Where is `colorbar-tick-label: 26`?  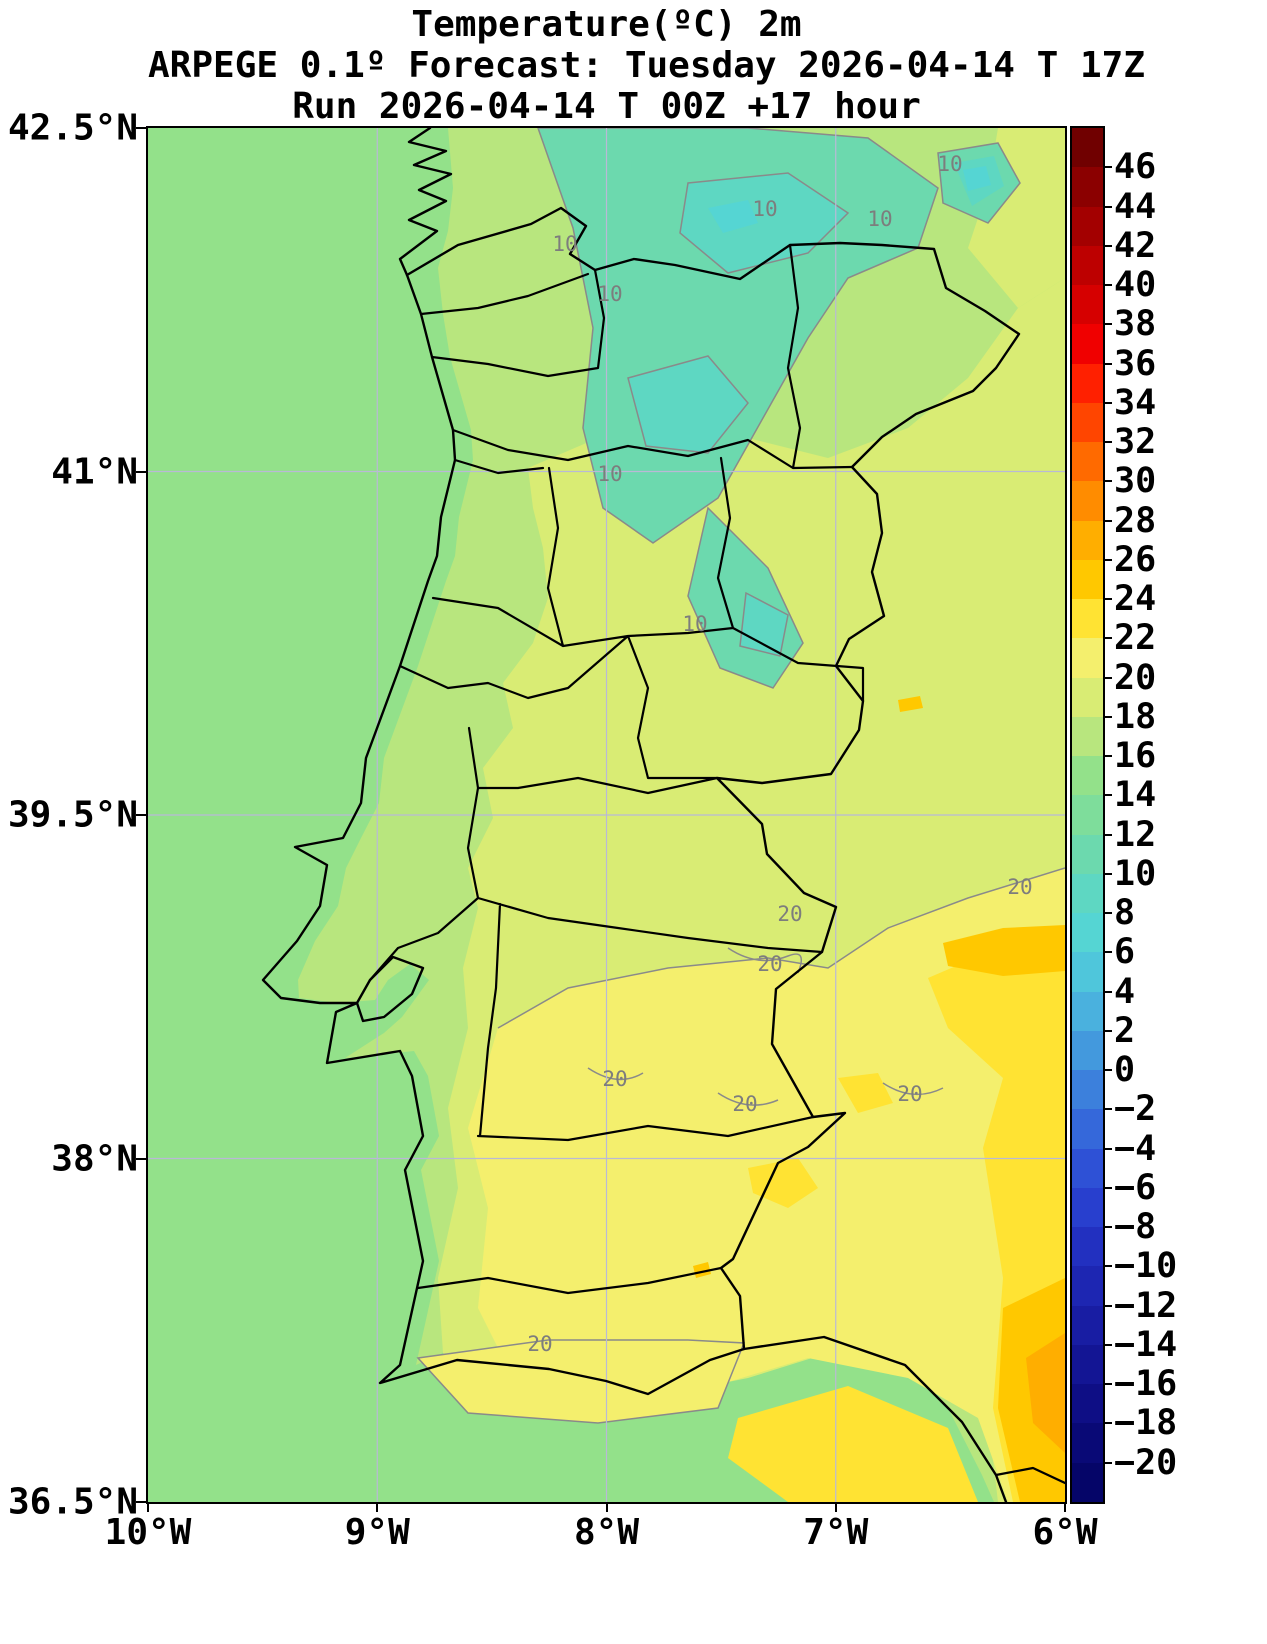 colorbar-tick-label: 26 is located at coordinates (1135, 559).